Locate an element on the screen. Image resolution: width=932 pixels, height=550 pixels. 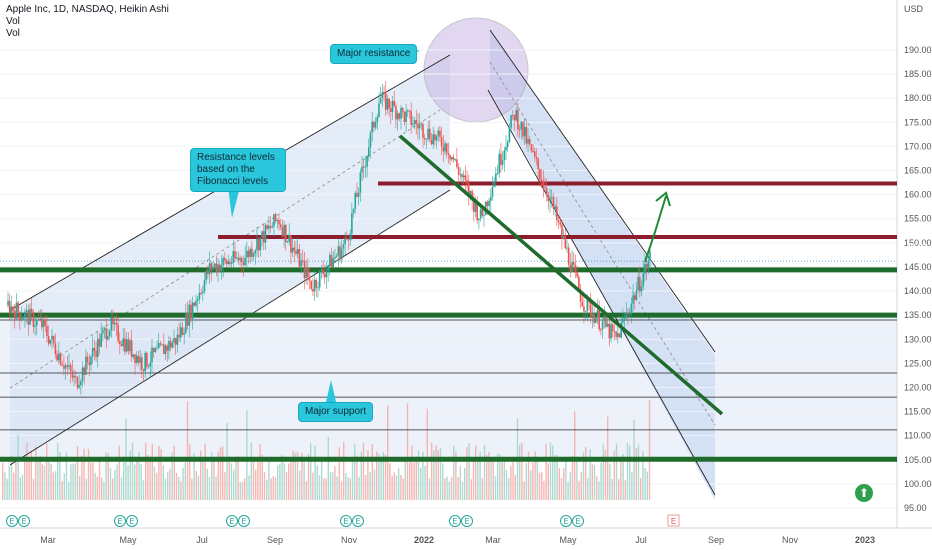
y-tick-label: 105.00 is located at coordinates (918, 460).